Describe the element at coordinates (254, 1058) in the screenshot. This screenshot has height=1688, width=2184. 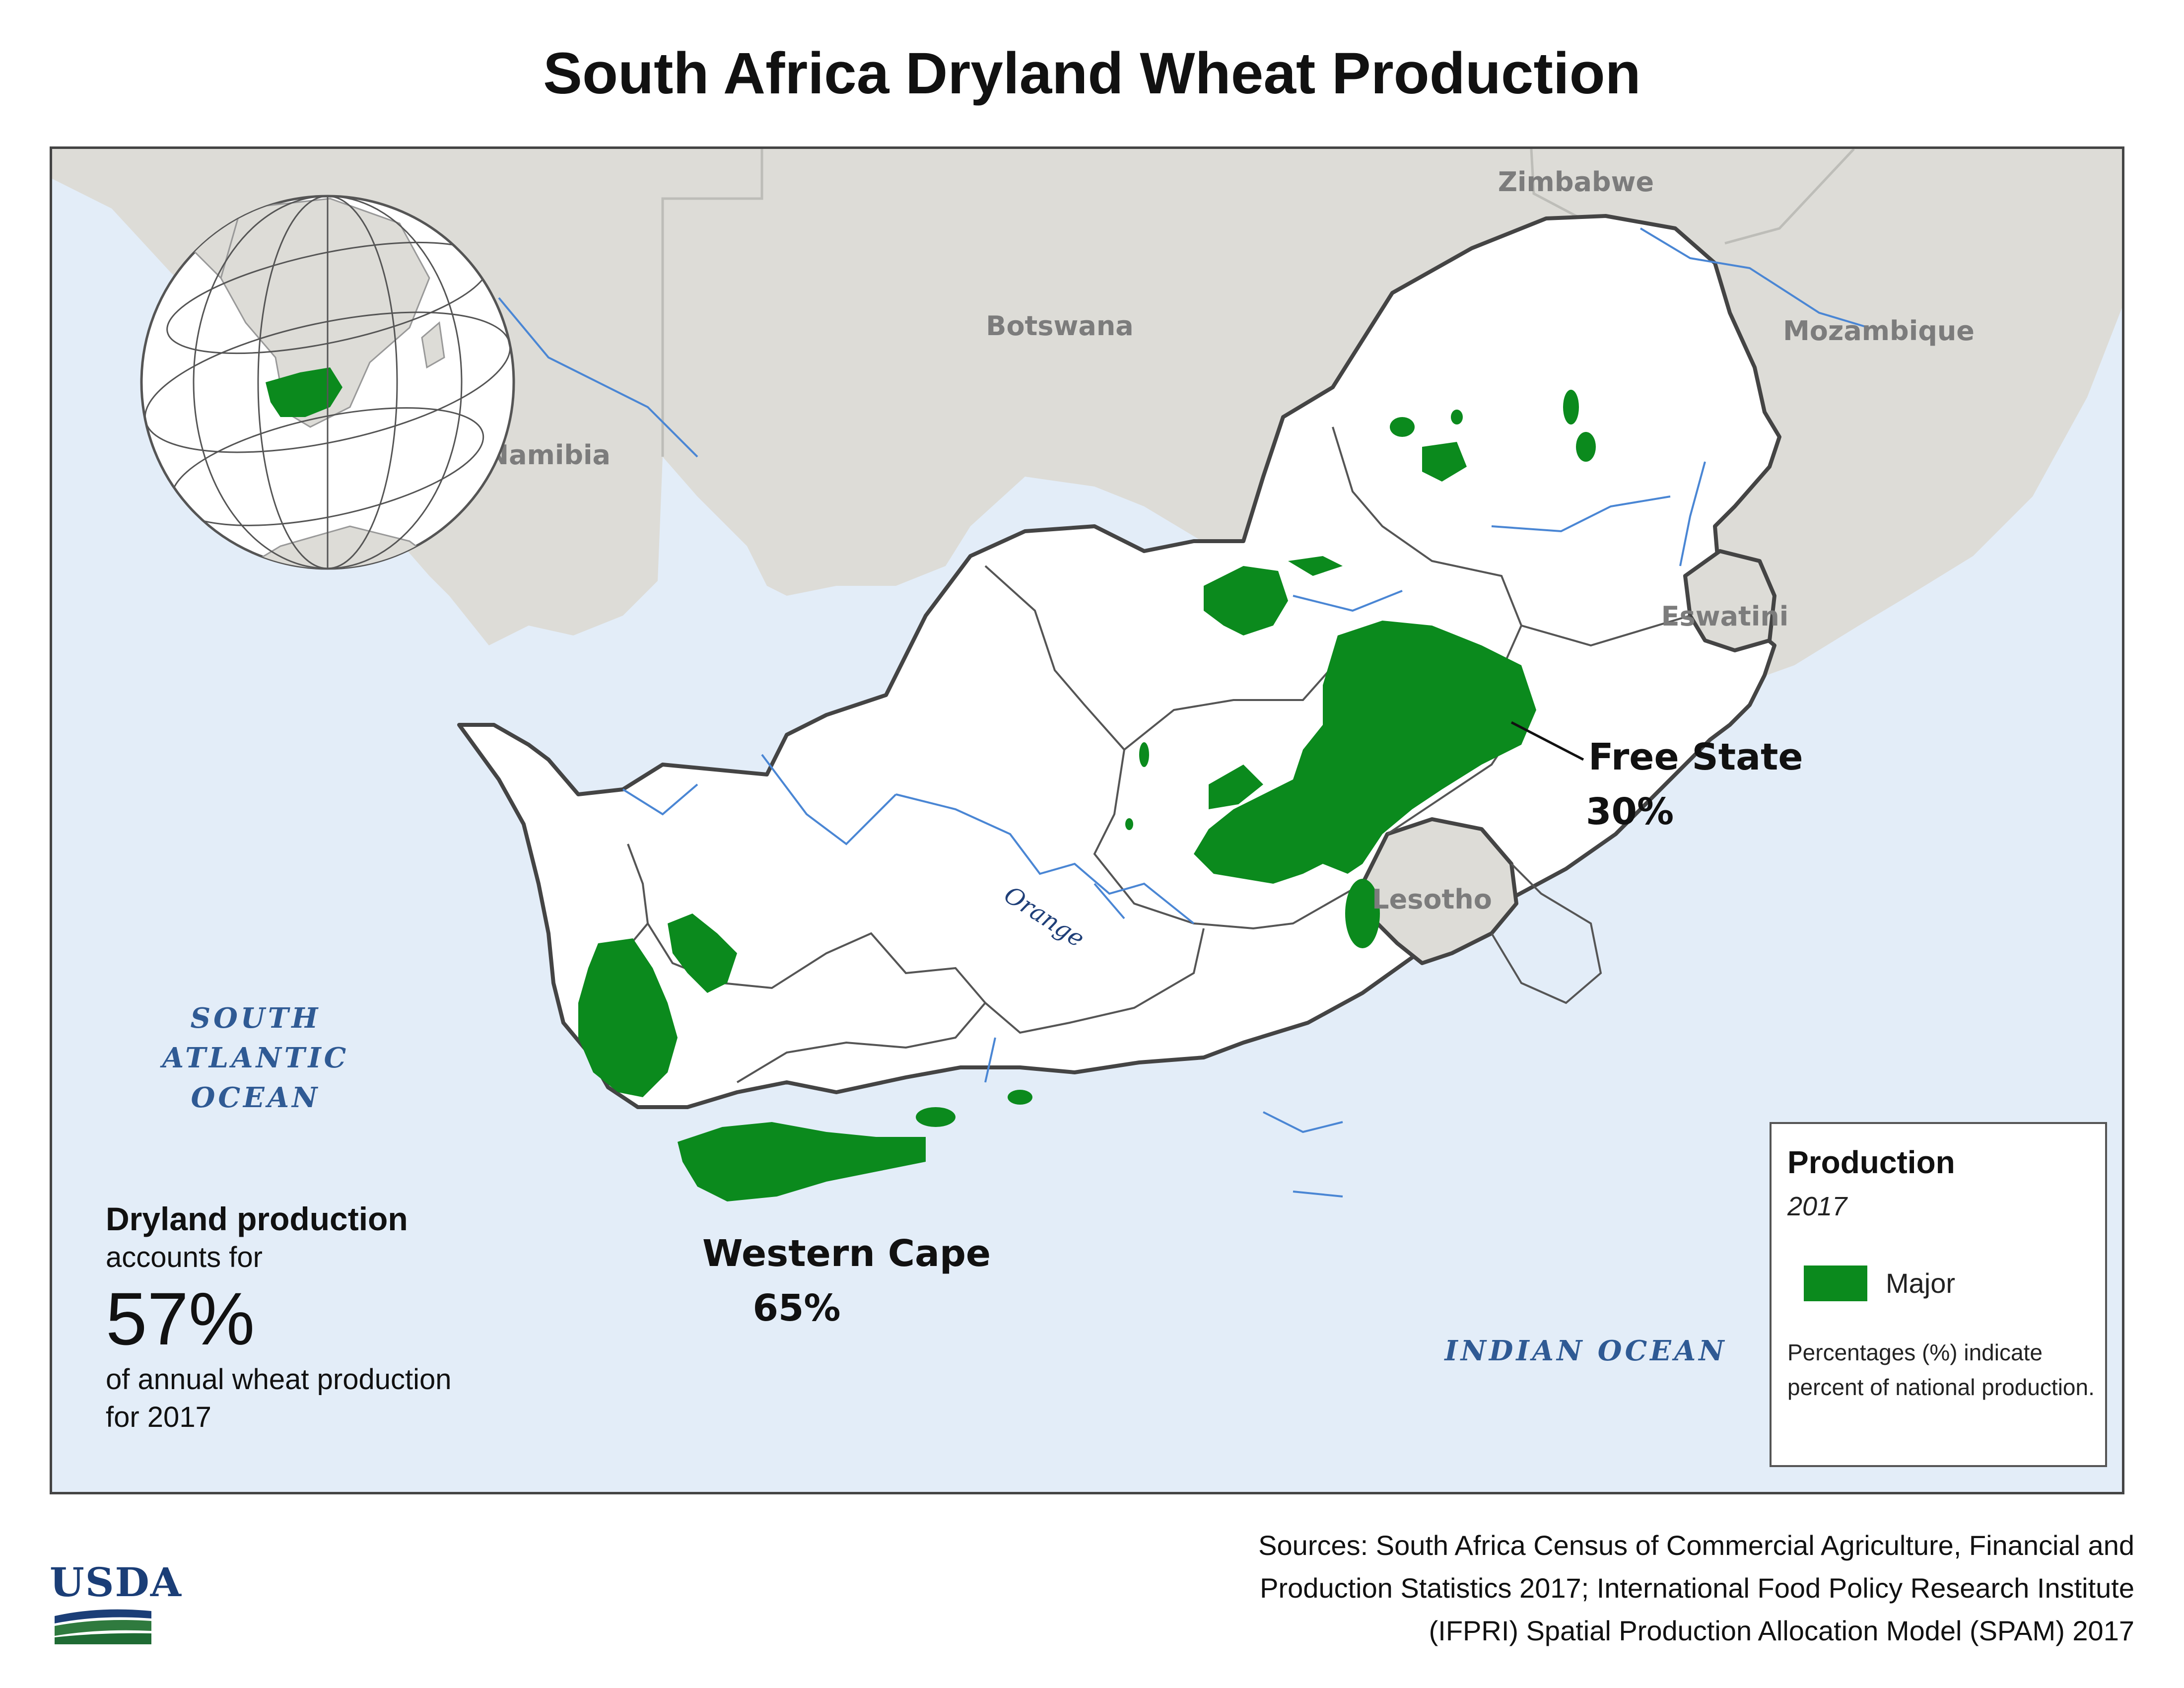
I see `label-atlantic-2: ATLANTIC` at that location.